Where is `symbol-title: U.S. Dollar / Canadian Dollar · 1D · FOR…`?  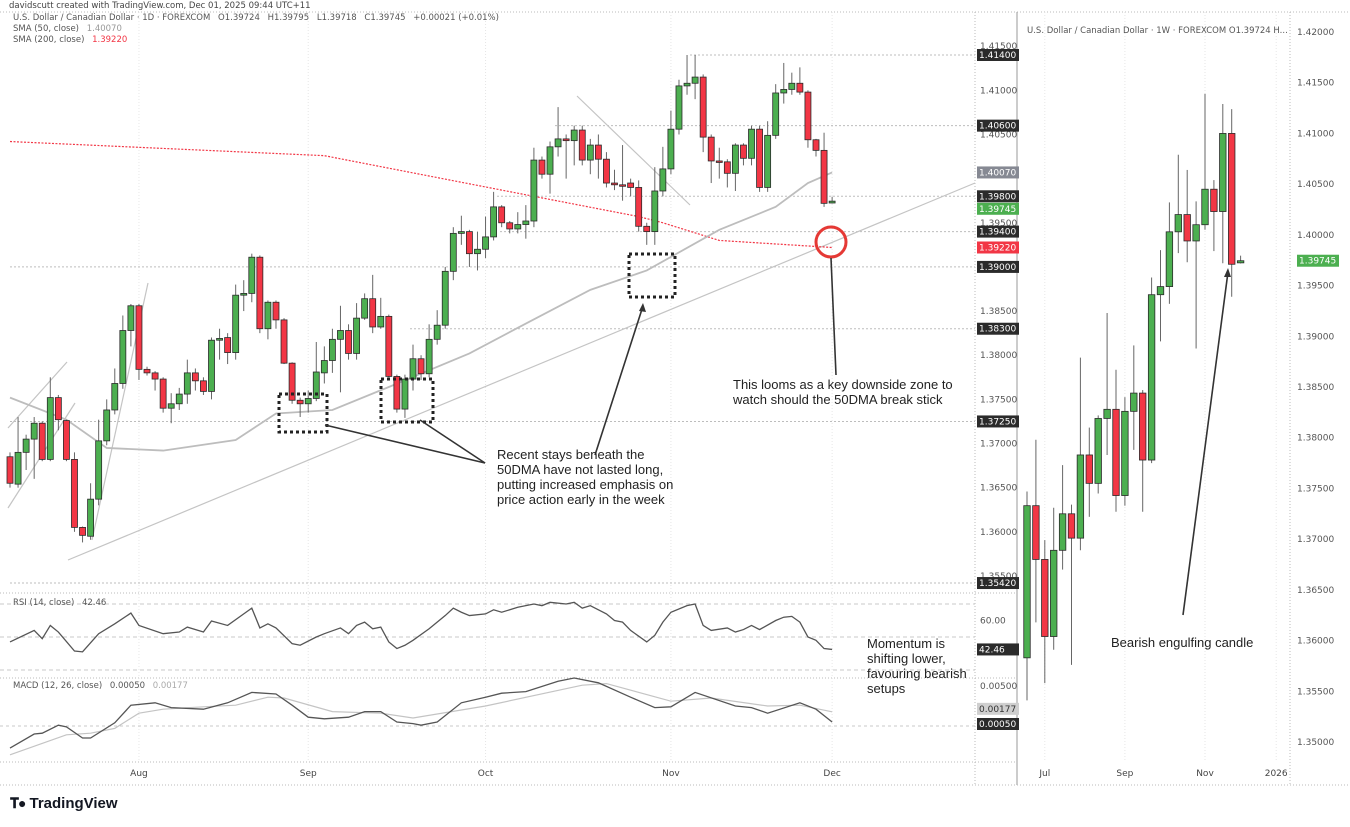
symbol-title: U.S. Dollar / Canadian Dollar · 1D · FOR… is located at coordinates (112, 18).